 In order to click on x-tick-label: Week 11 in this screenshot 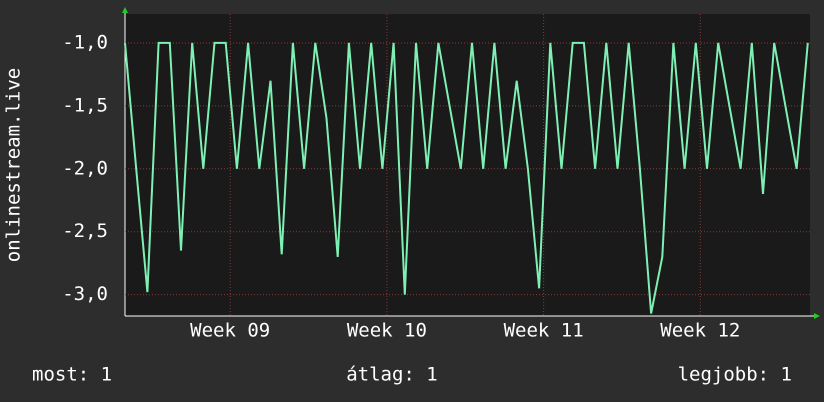, I will do `click(544, 331)`.